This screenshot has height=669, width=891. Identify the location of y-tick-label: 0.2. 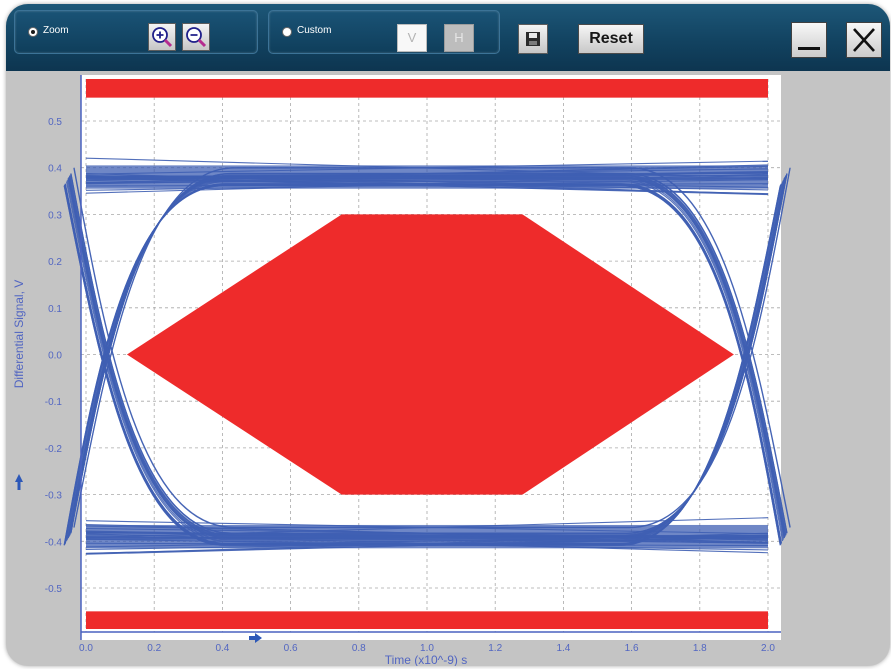
(55, 262).